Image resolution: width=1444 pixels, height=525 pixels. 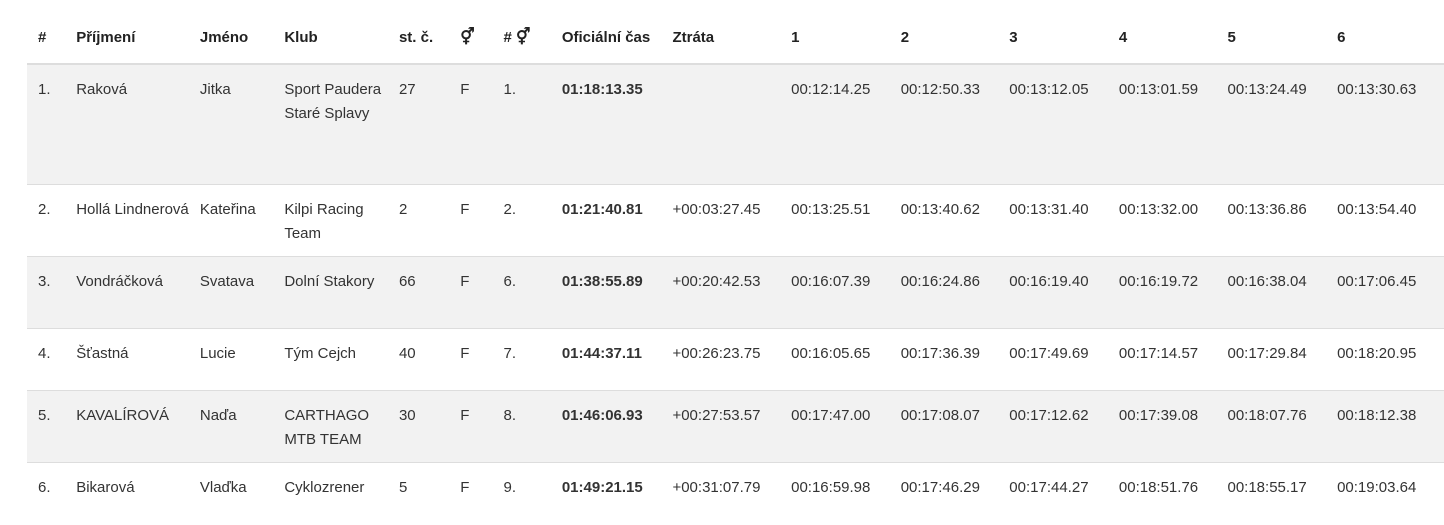 I want to click on cell-lap-1: 00:13:25.51, so click(x=835, y=219).